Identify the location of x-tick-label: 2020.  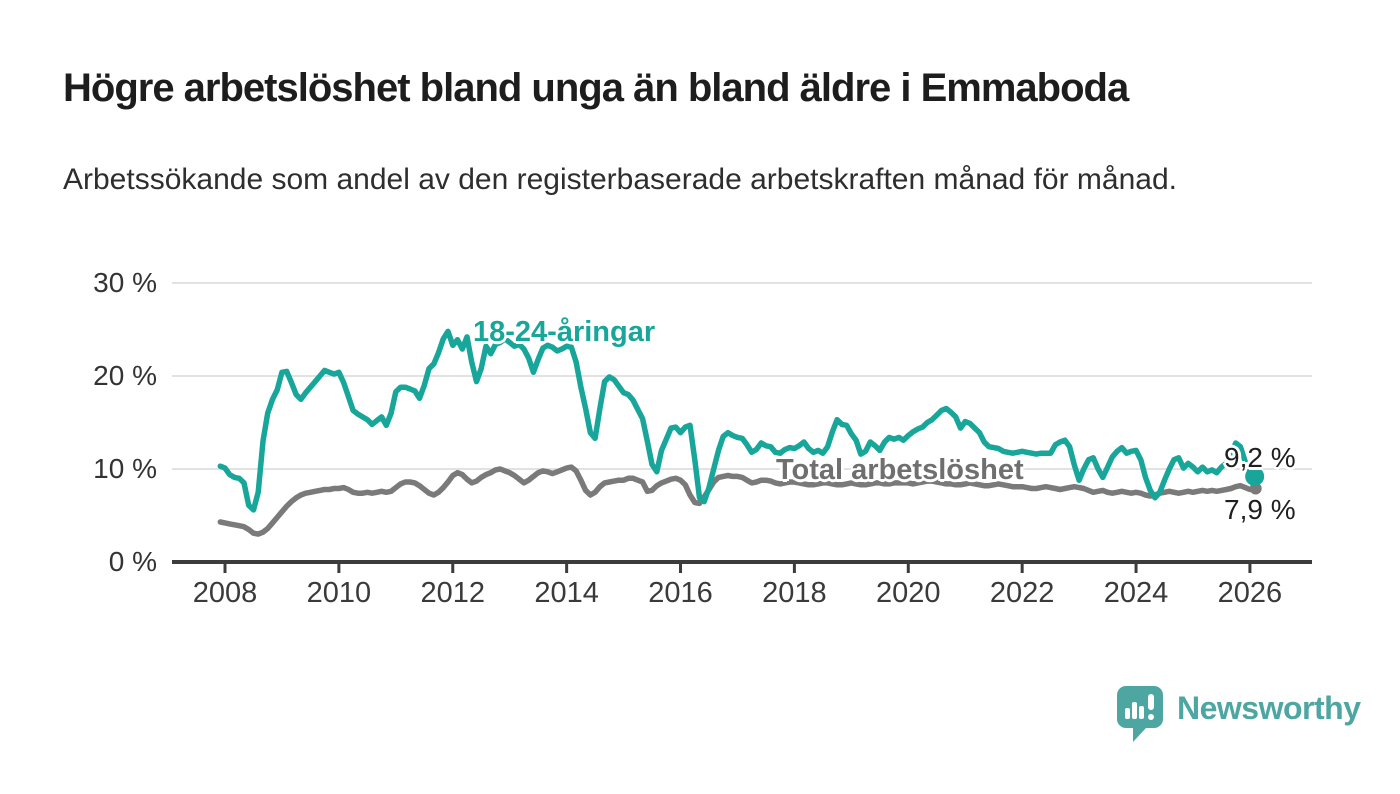
(908, 593).